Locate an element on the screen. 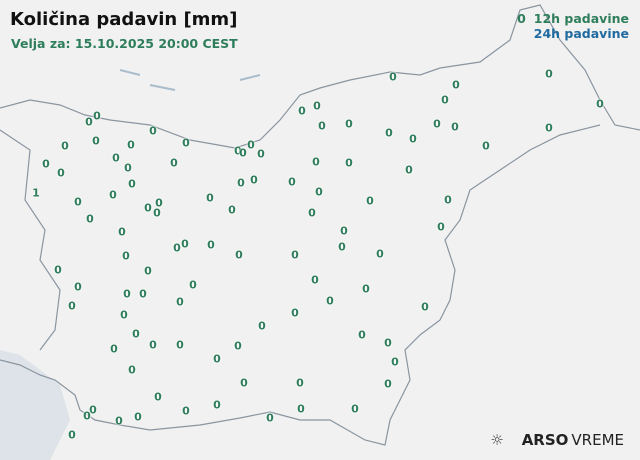  arso-logo: ☼ ARSO VREME is located at coordinates (557, 440).